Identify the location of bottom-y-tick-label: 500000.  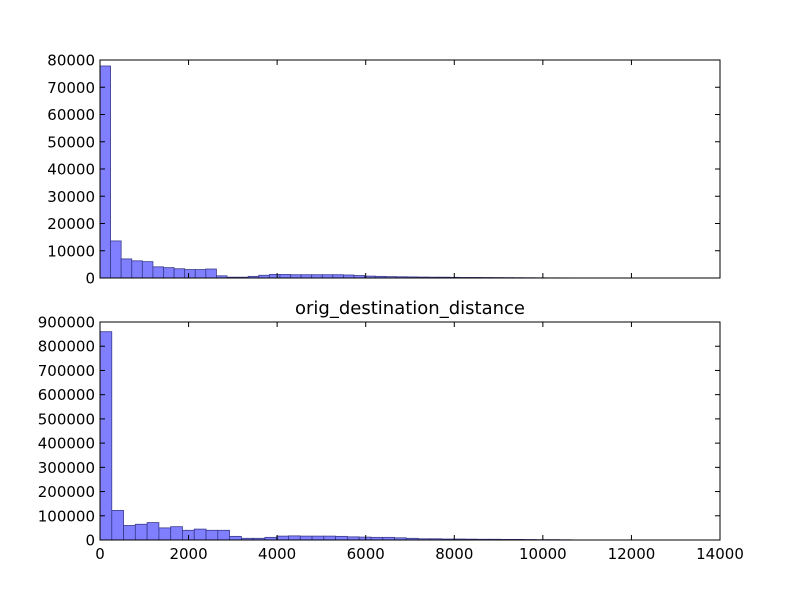
(66, 419).